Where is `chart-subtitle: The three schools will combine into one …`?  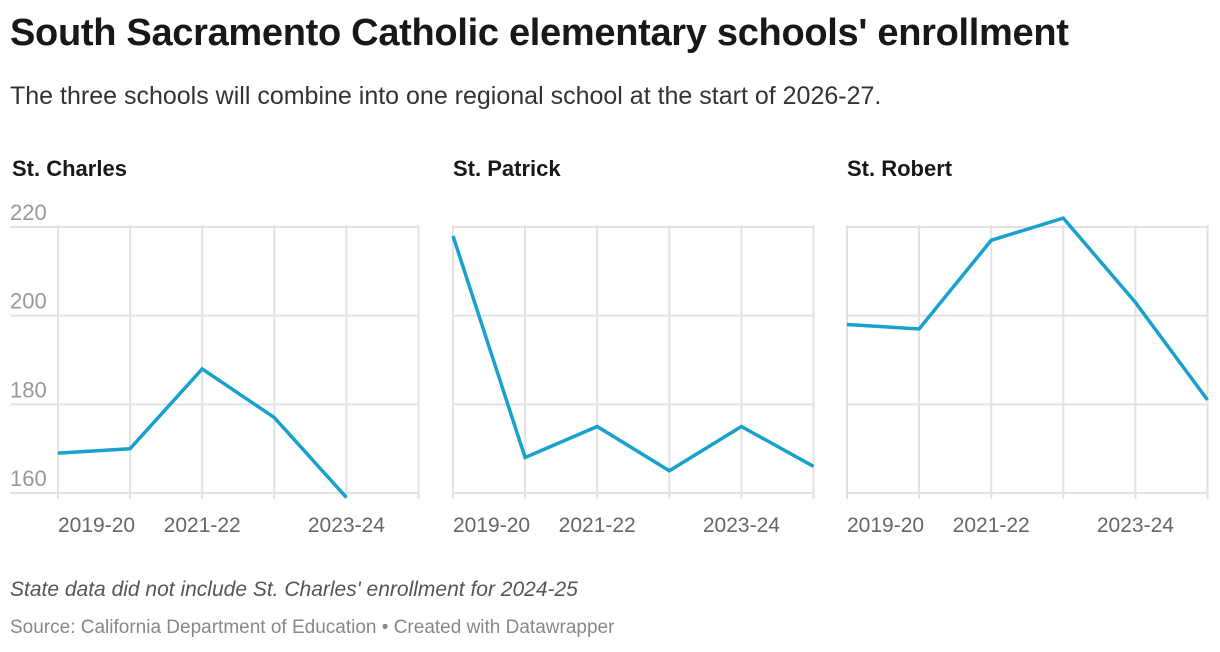
chart-subtitle: The three schools will combine into one … is located at coordinates (446, 96).